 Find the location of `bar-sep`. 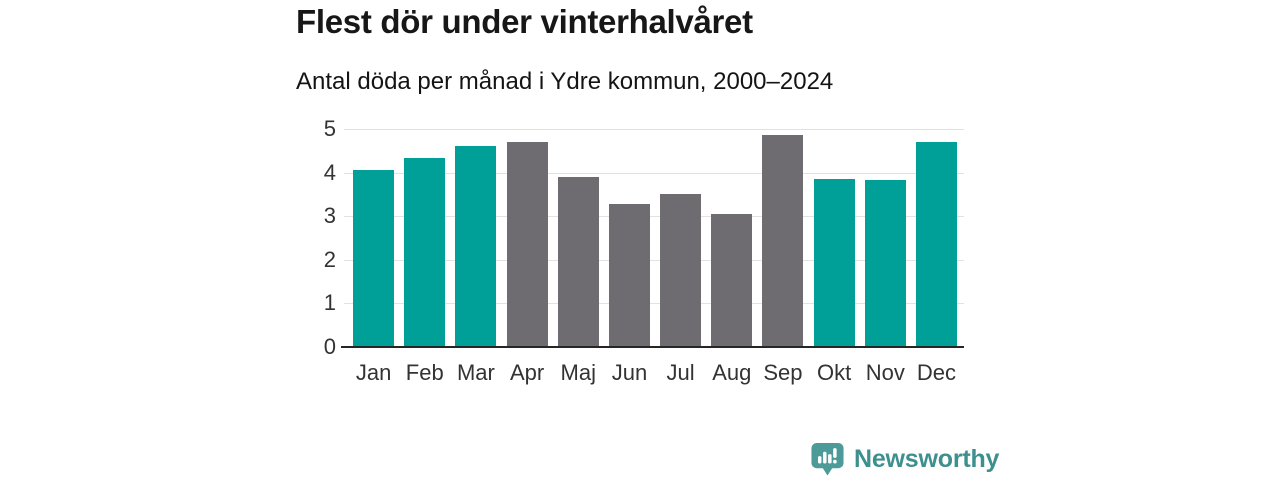

bar-sep is located at coordinates (783, 241).